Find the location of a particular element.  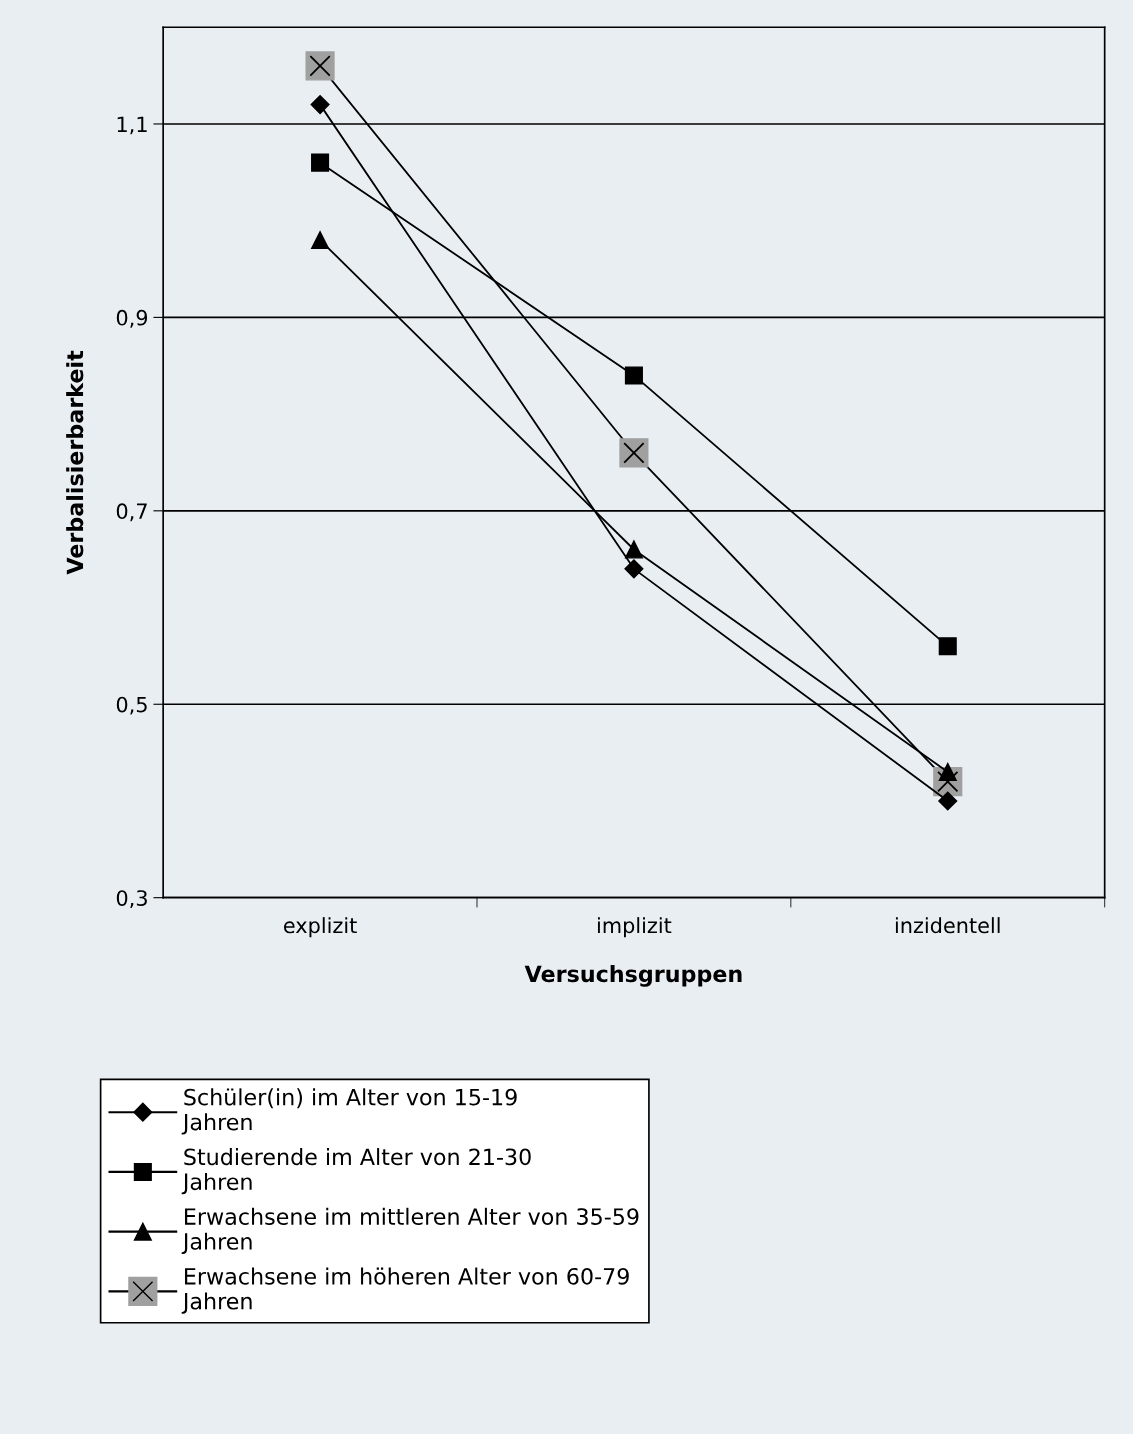

y-tick-label: 0,3 is located at coordinates (131, 899).